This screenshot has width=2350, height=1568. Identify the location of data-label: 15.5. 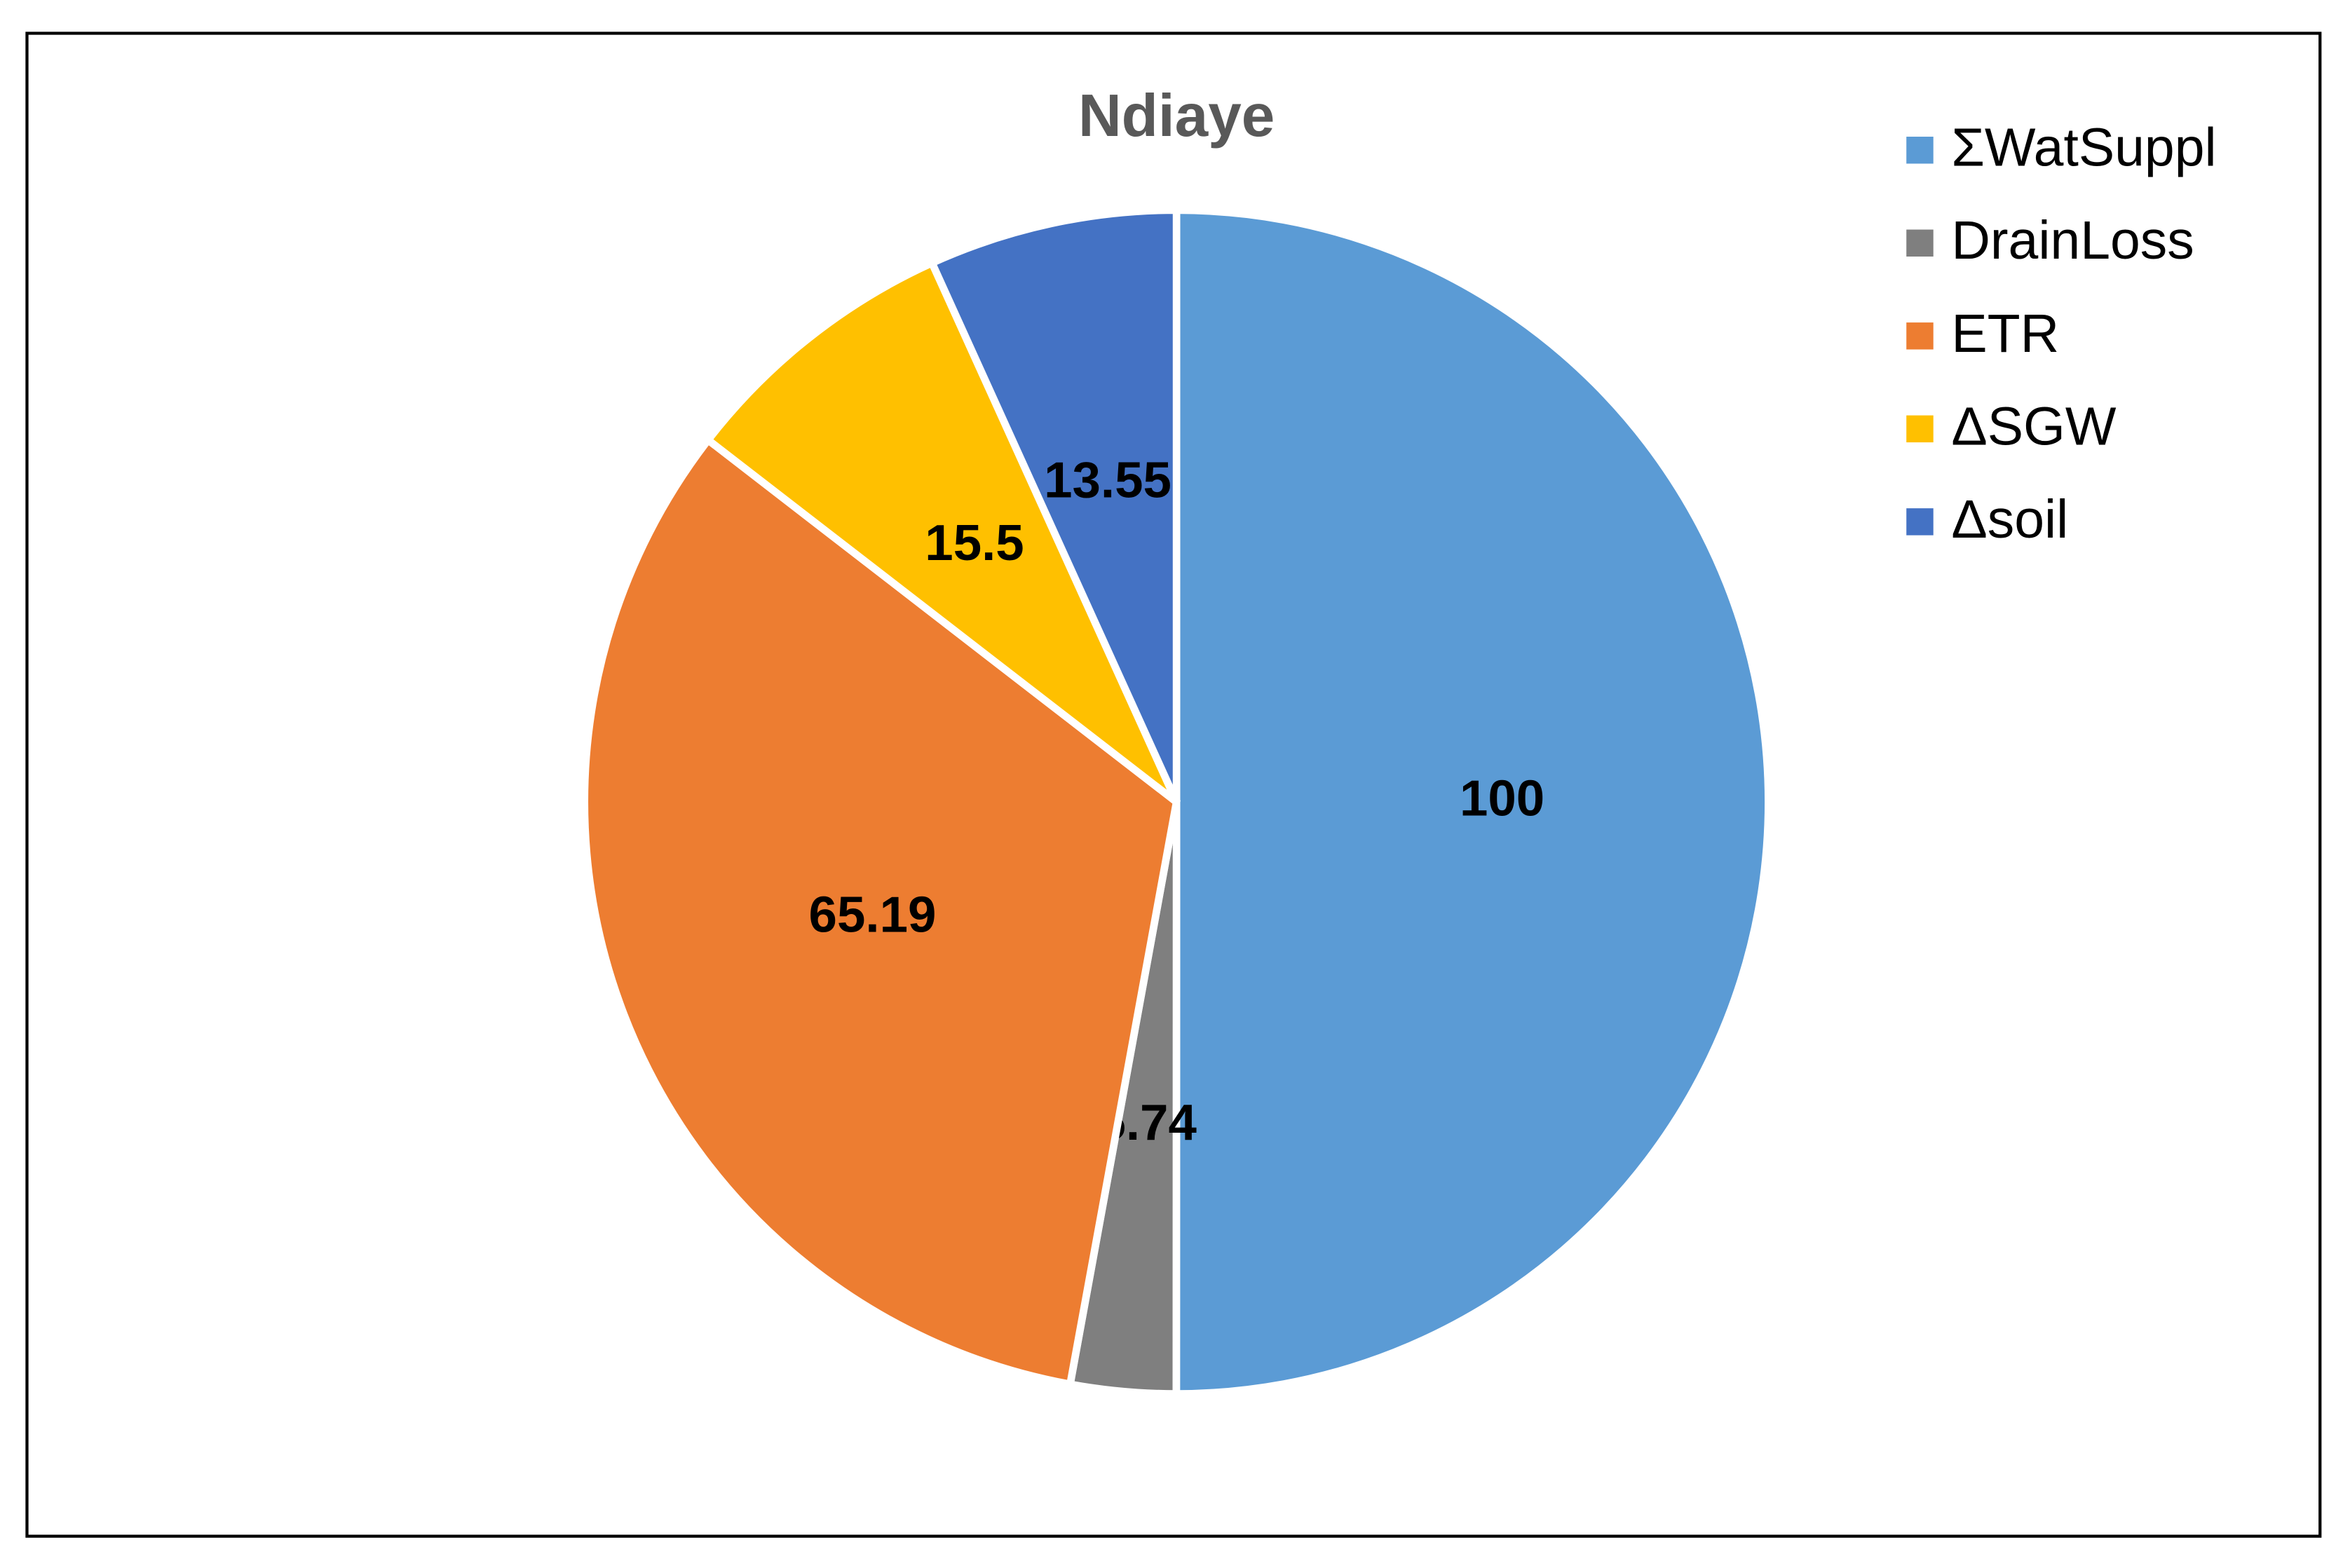
(975, 542).